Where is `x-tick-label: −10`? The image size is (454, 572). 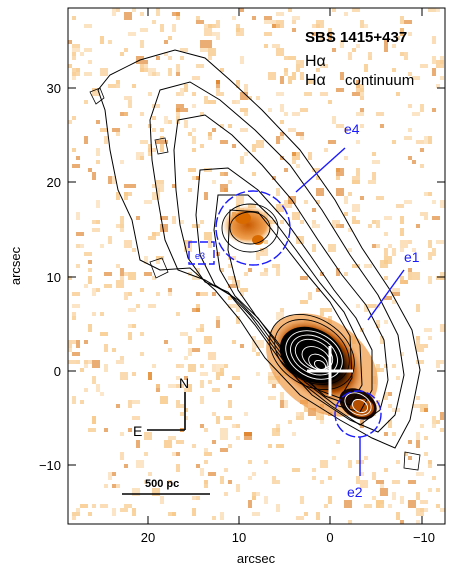 x-tick-label: −10 is located at coordinates (424, 537).